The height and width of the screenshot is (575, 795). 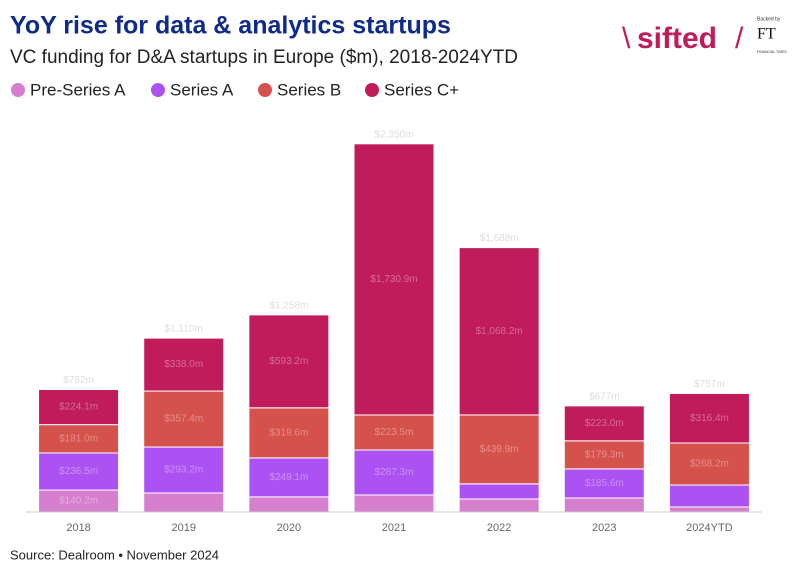 What do you see at coordinates (739, 38) in the screenshot?
I see `logo-slash: /` at bounding box center [739, 38].